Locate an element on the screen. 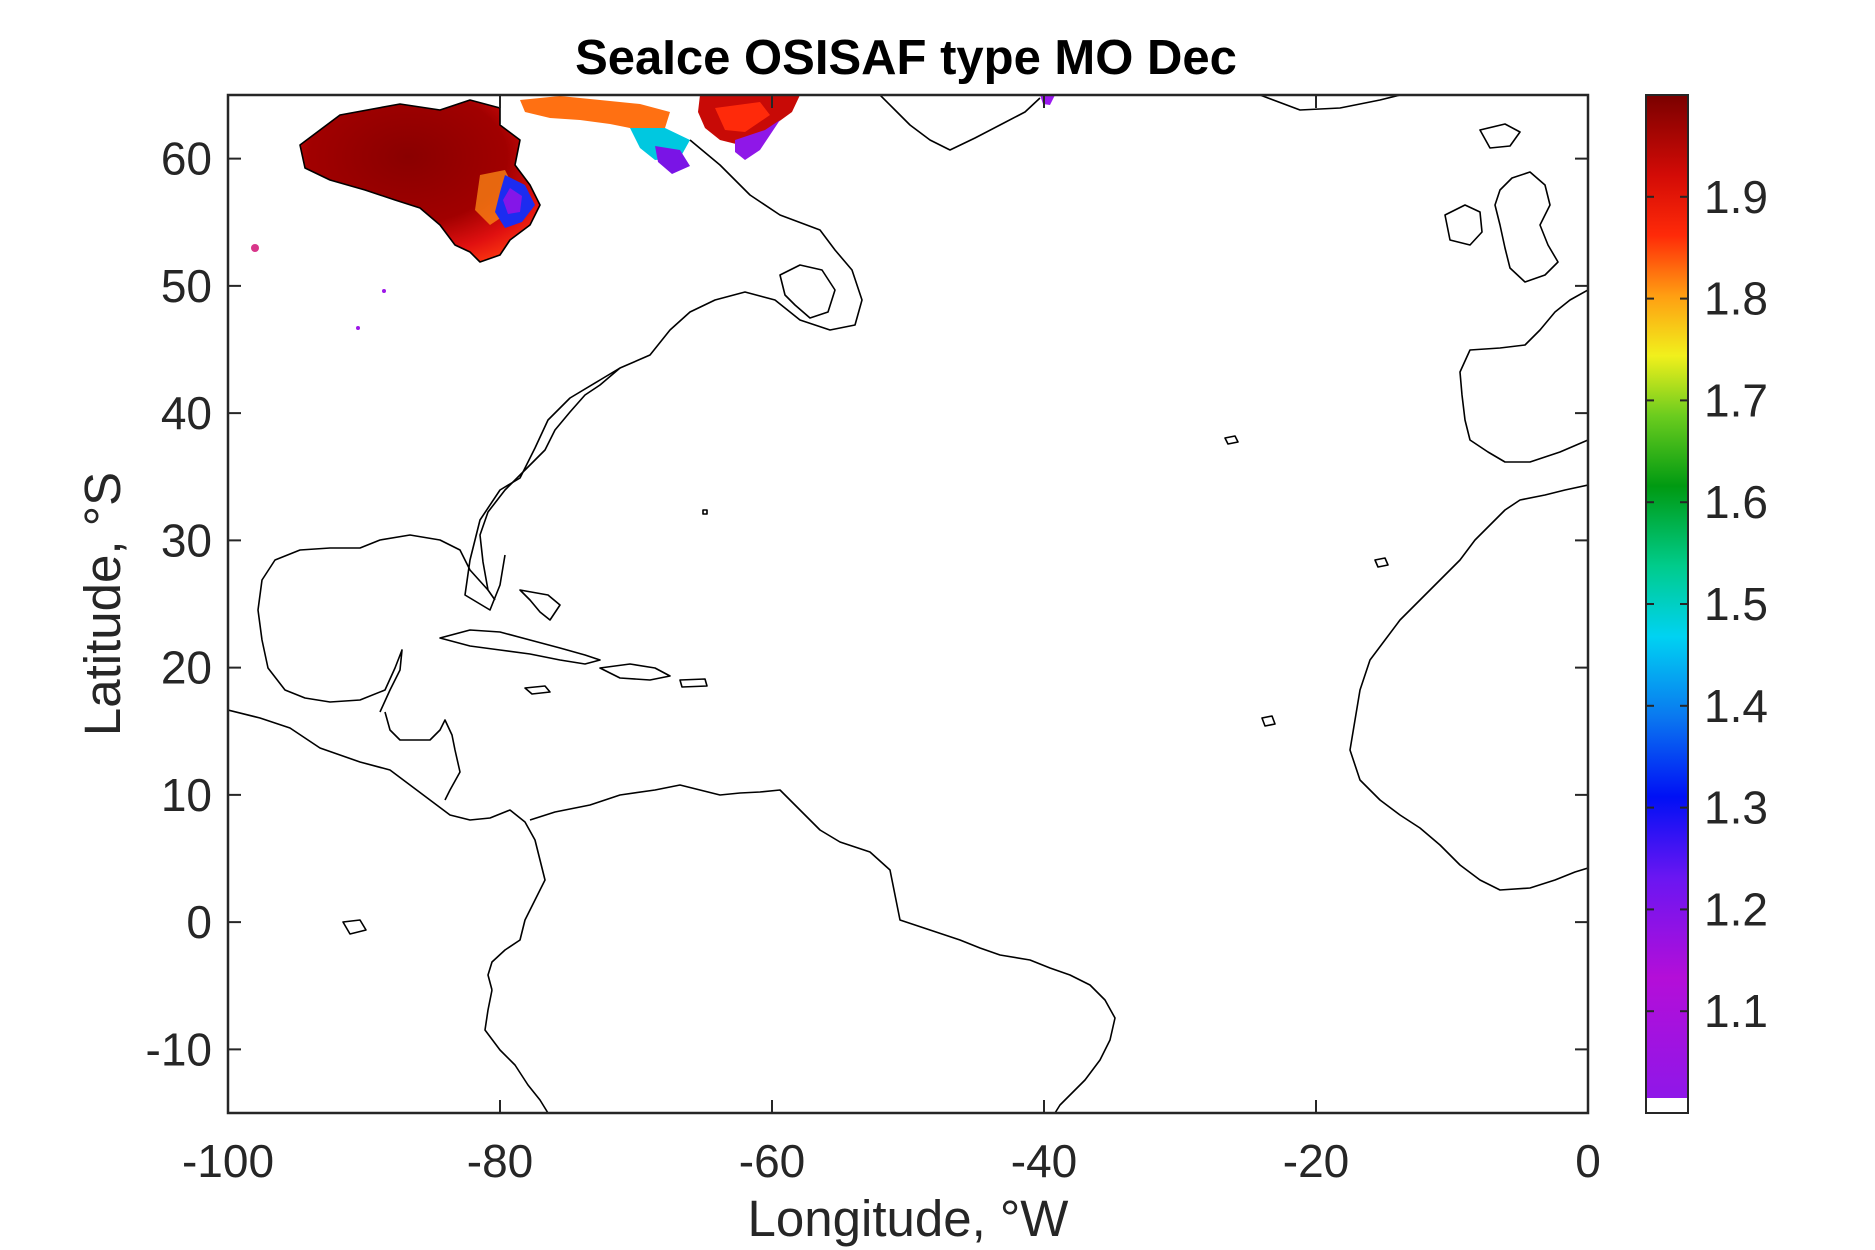 Image resolution: width=1875 pixels, height=1250 pixels. coast-hudson-bay is located at coordinates (420, 181).